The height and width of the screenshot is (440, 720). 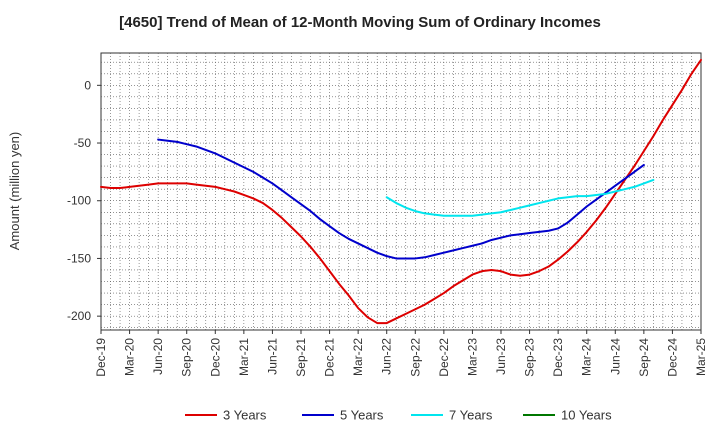 What do you see at coordinates (245, 415) in the screenshot?
I see `legend-label: 3 Years` at bounding box center [245, 415].